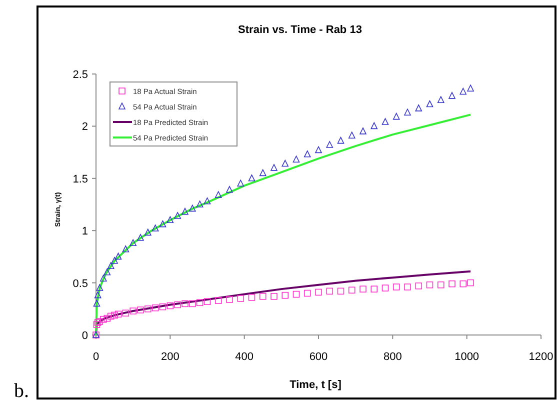 This screenshot has height=402, width=557. Describe the element at coordinates (244, 357) in the screenshot. I see `x-tick-label: 400` at that location.